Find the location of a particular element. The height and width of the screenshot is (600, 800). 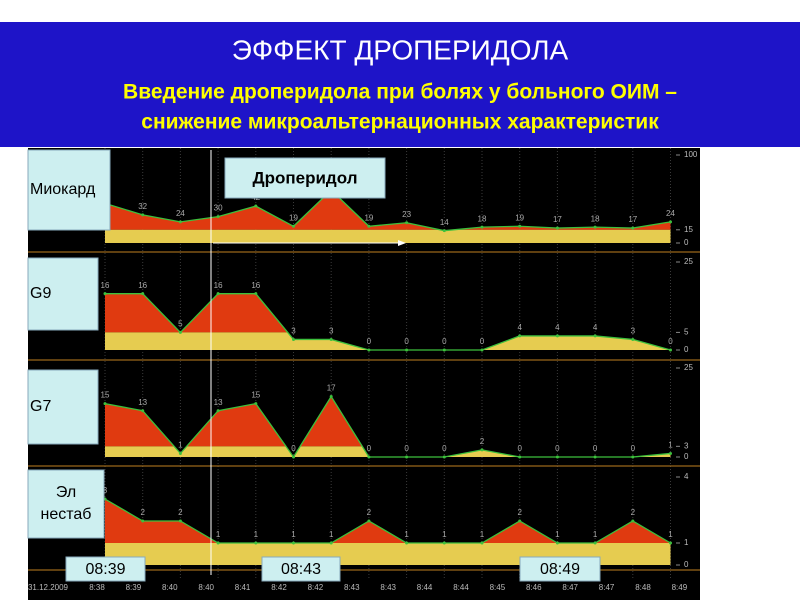

y-tick-label: 25 is located at coordinates (688, 367).